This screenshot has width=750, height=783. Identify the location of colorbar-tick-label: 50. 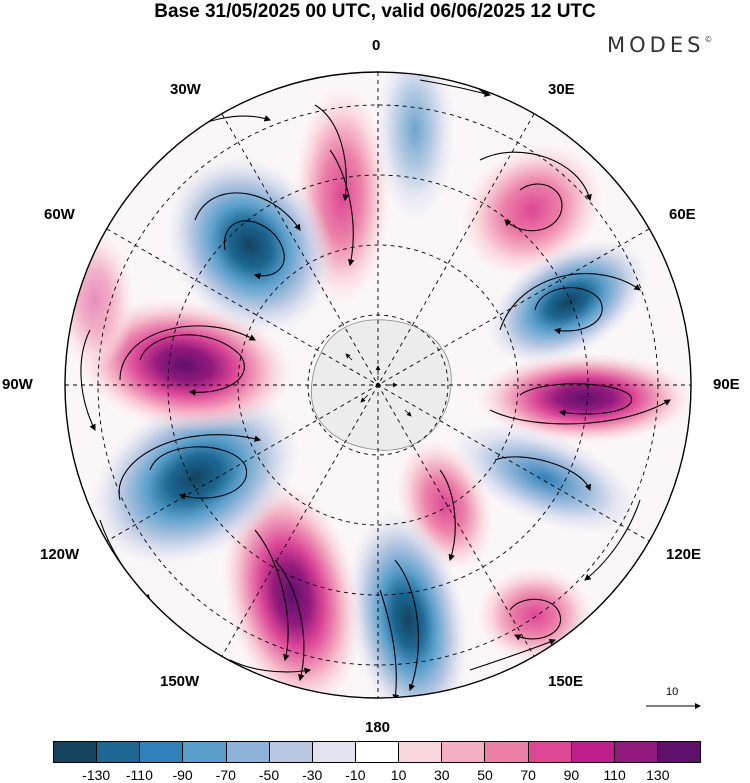
(485, 775).